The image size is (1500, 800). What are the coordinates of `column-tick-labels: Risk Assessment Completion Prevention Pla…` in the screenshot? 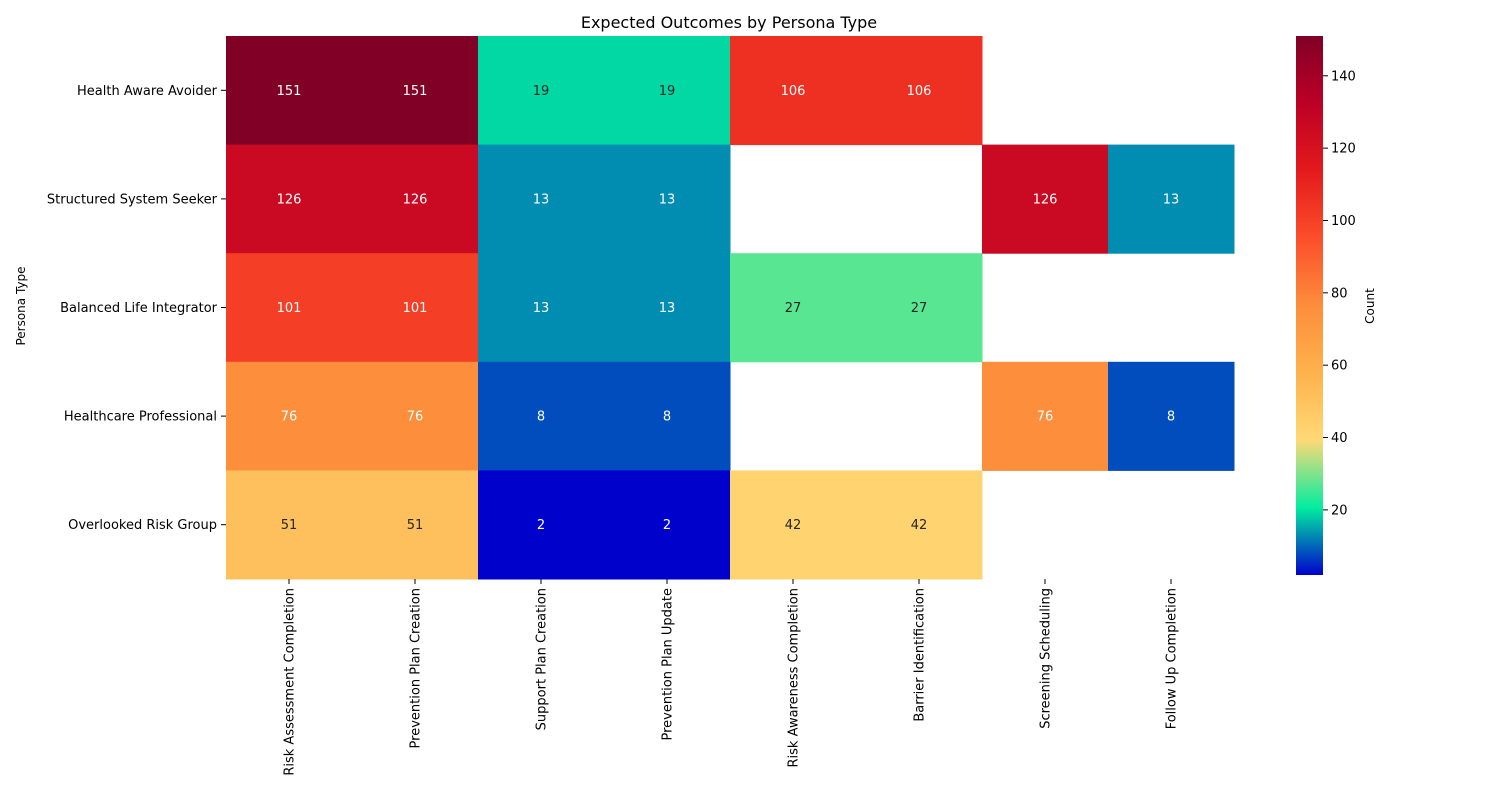 It's located at (731, 677).